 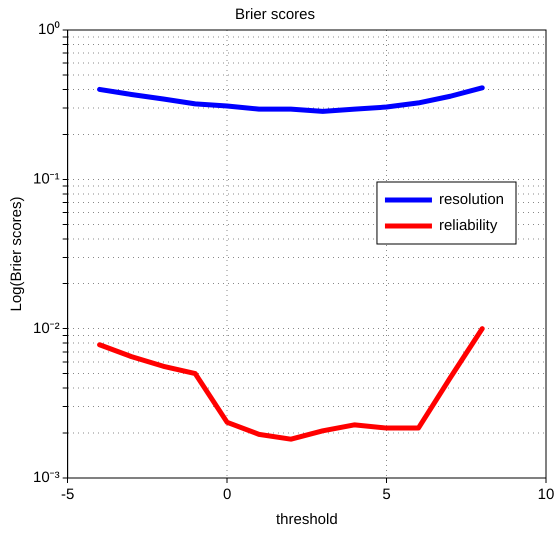 I want to click on x-tick-label: 10, so click(x=546, y=495).